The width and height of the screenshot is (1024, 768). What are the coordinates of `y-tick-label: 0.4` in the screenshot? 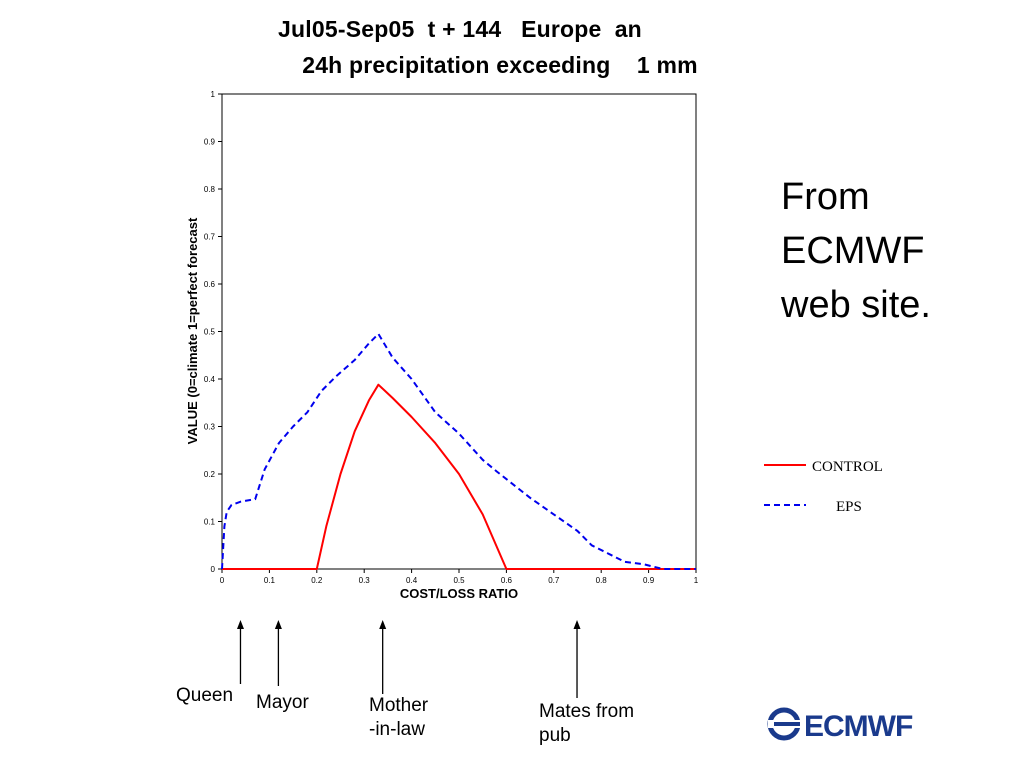 It's located at (210, 379).